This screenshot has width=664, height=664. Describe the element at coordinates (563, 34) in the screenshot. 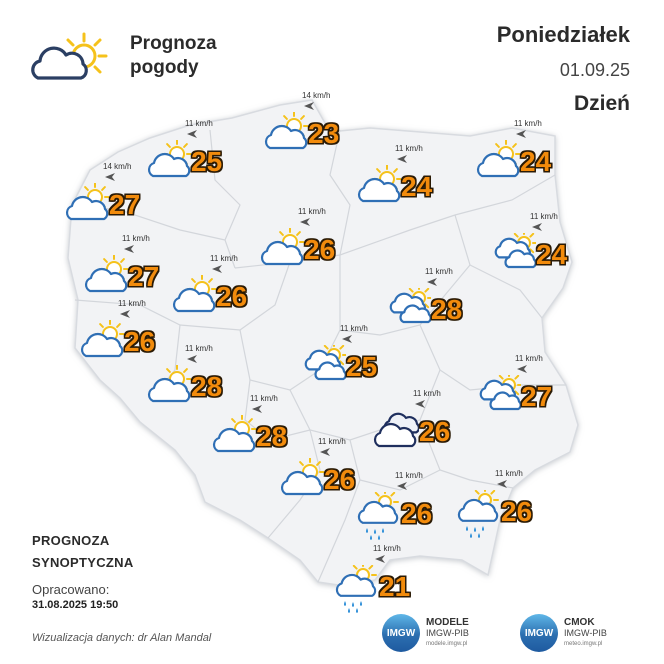

I see `forecast-day: Poniedziałek` at that location.